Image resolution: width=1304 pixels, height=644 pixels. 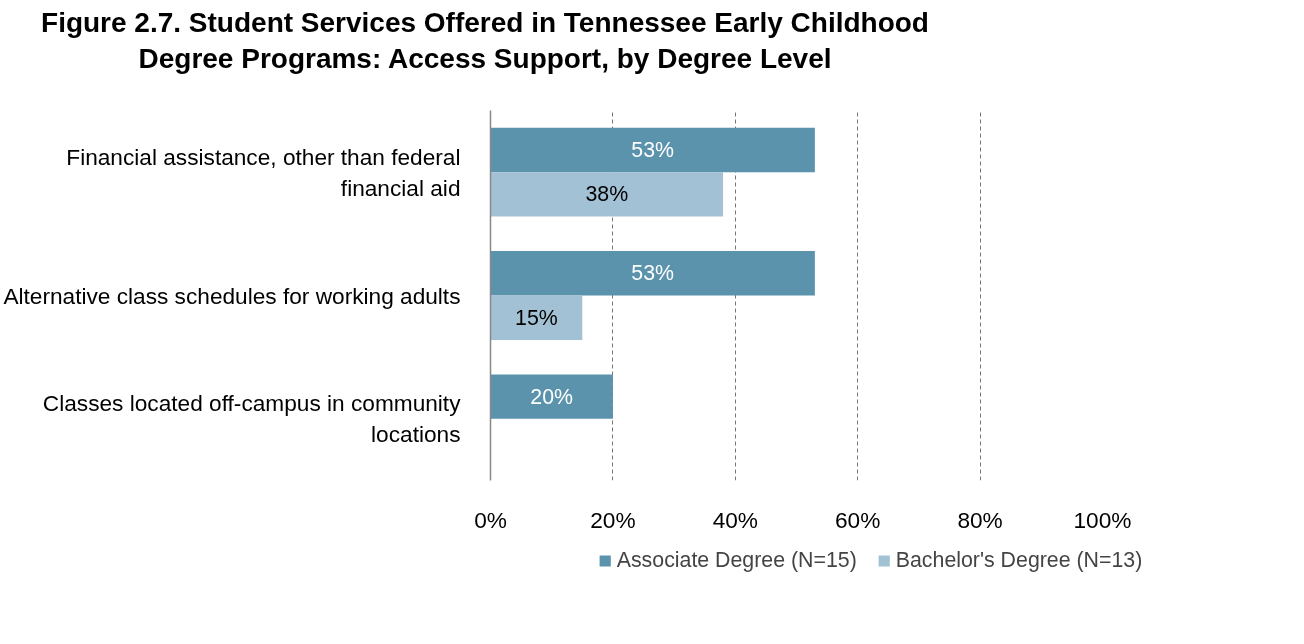 What do you see at coordinates (613, 519) in the screenshot?
I see `x-tick-label: 20%` at bounding box center [613, 519].